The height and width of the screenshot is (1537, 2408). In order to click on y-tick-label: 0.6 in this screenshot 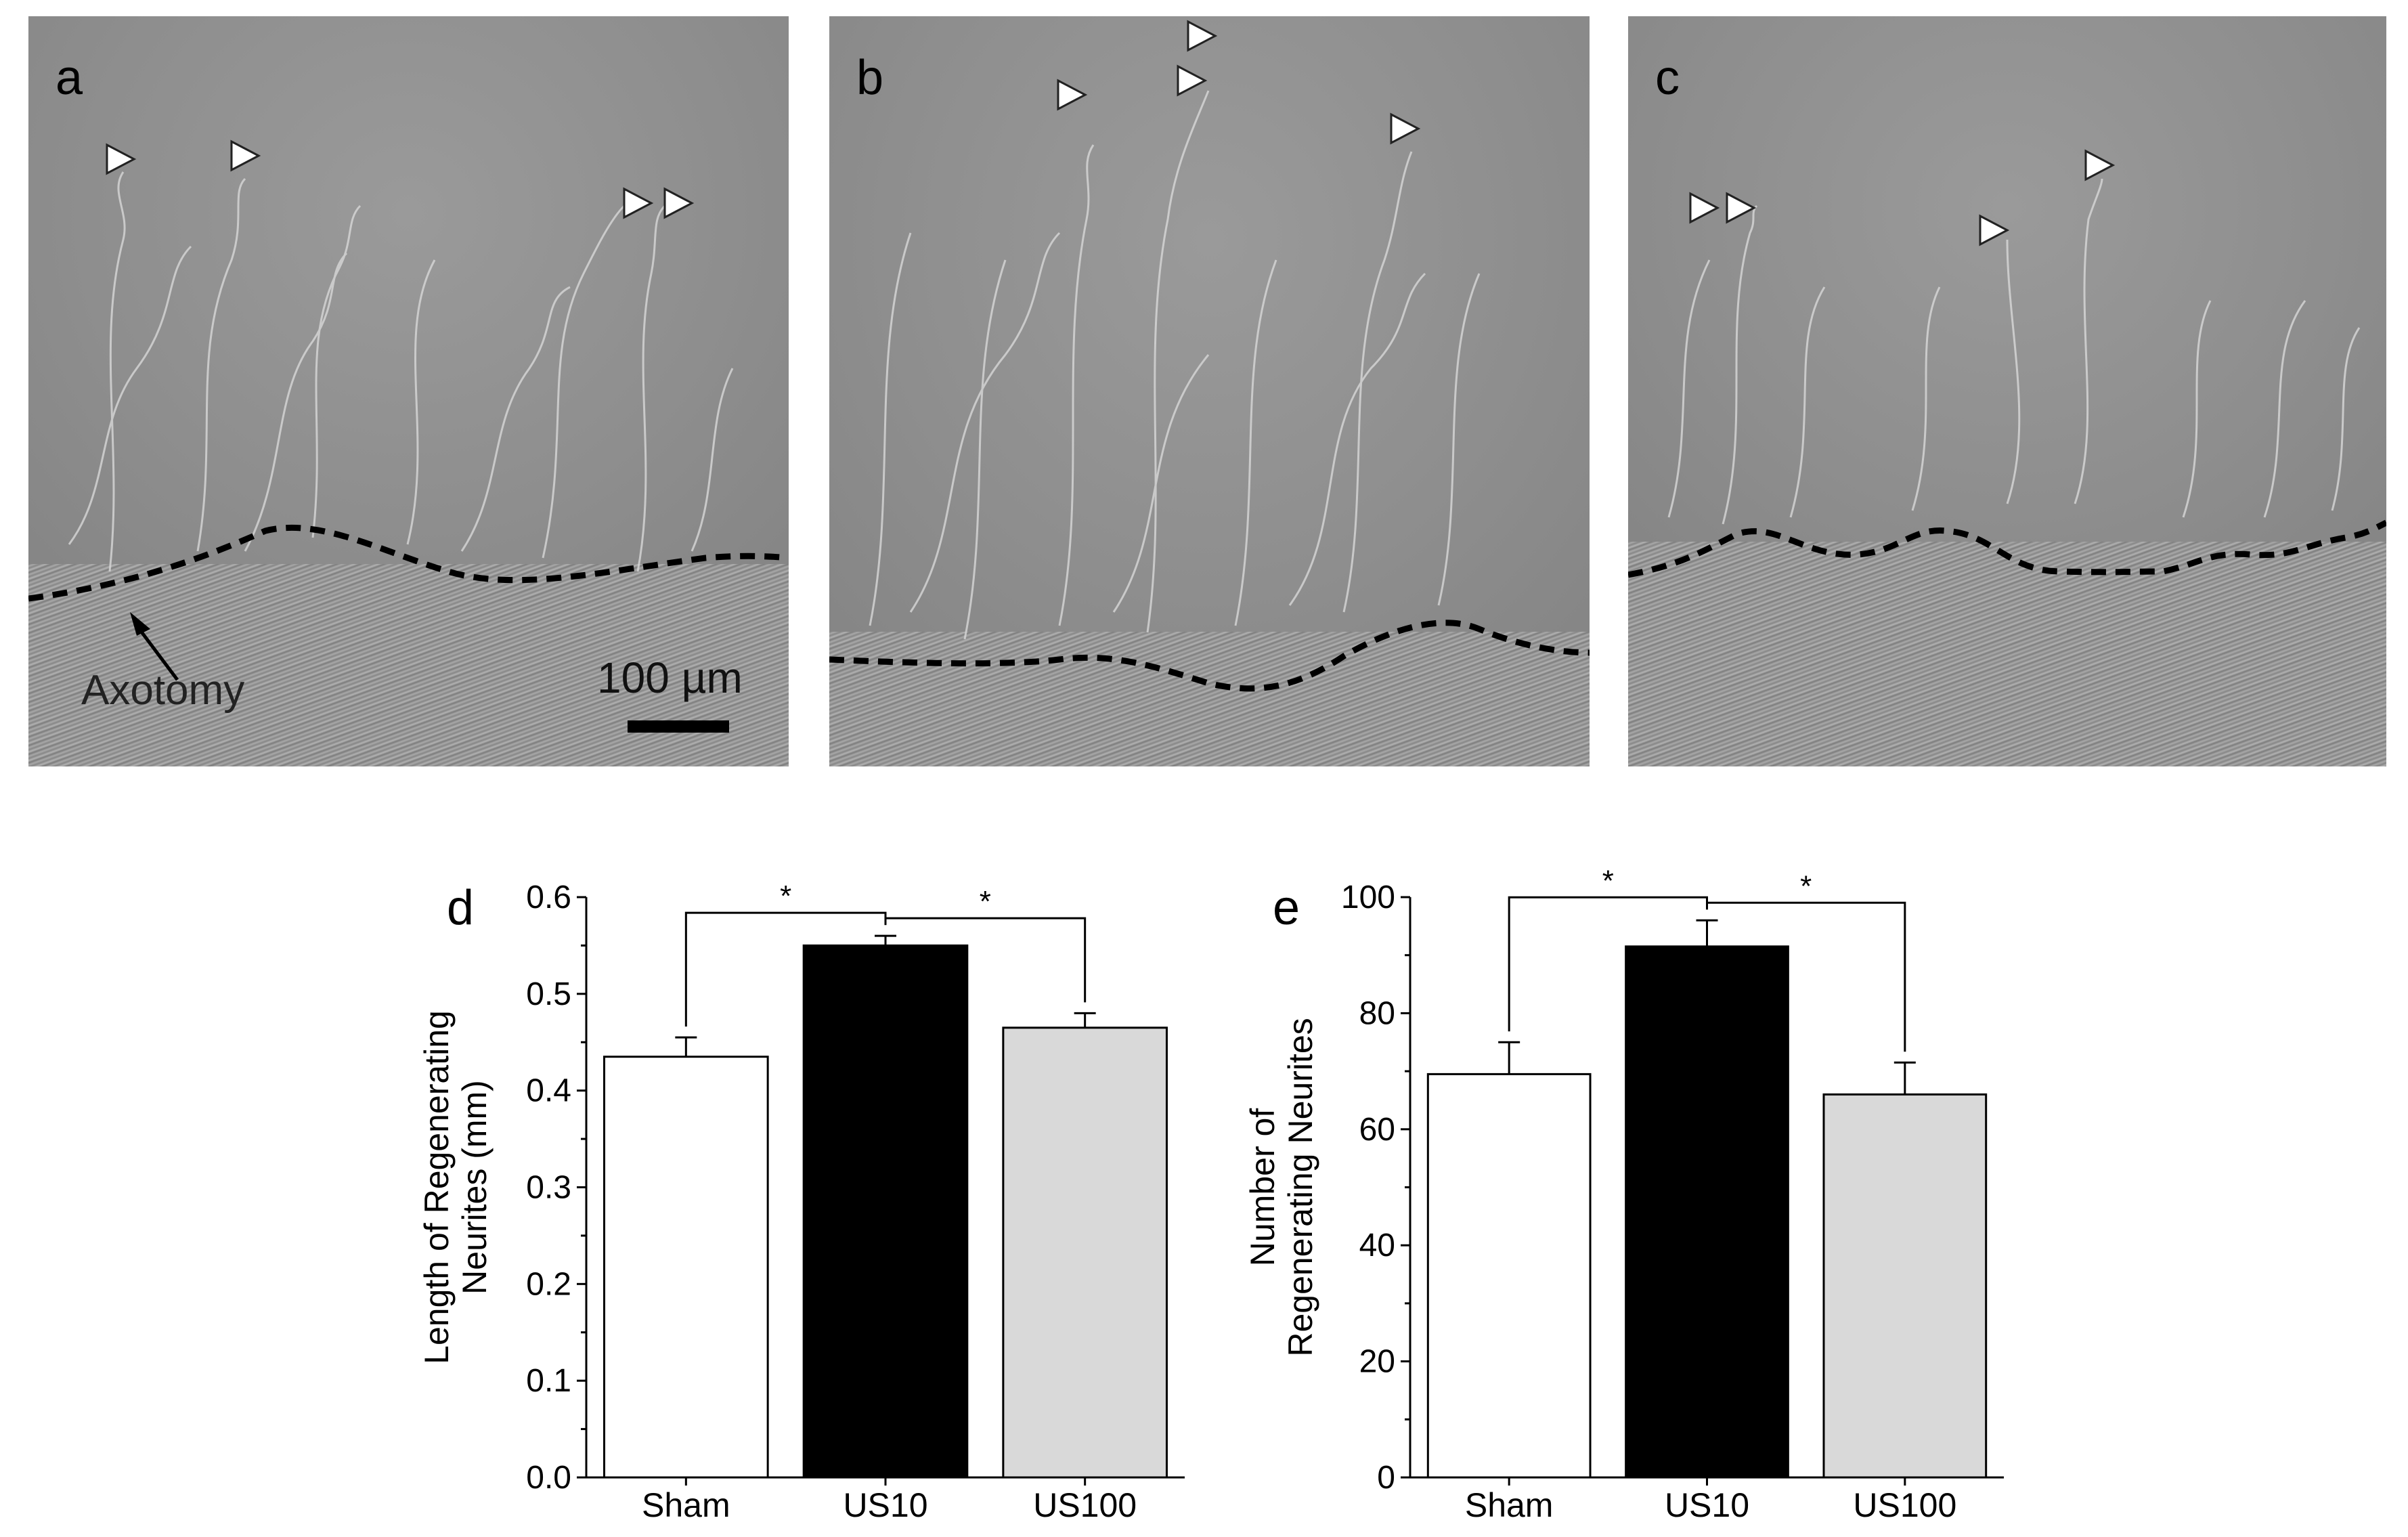, I will do `click(548, 897)`.